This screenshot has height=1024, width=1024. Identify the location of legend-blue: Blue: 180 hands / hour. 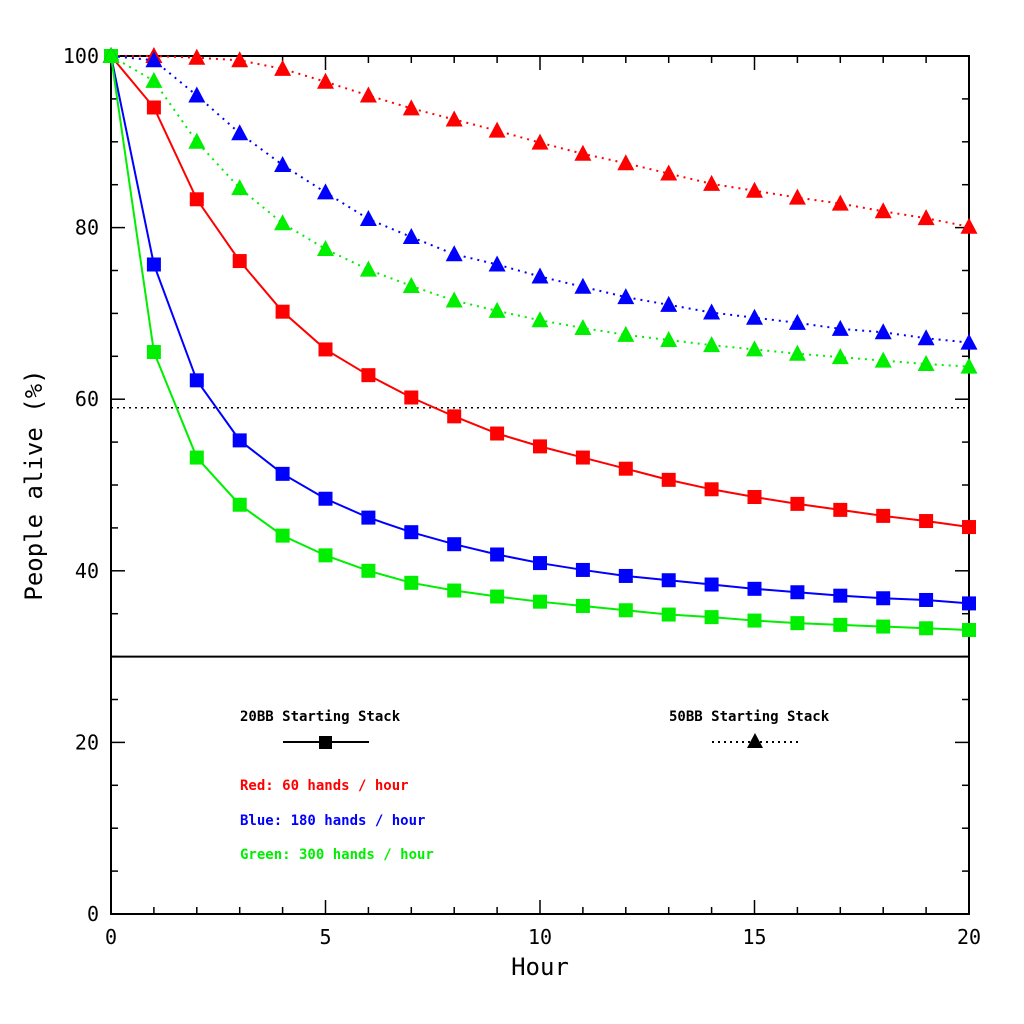
(332, 821).